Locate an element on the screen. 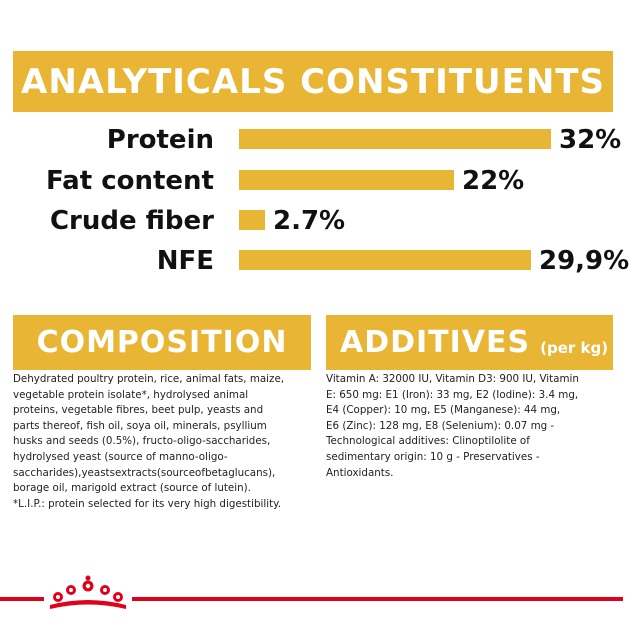 The height and width of the screenshot is (630, 635). analytical-row: Crude fiber 2.7% is located at coordinates (317, 221).